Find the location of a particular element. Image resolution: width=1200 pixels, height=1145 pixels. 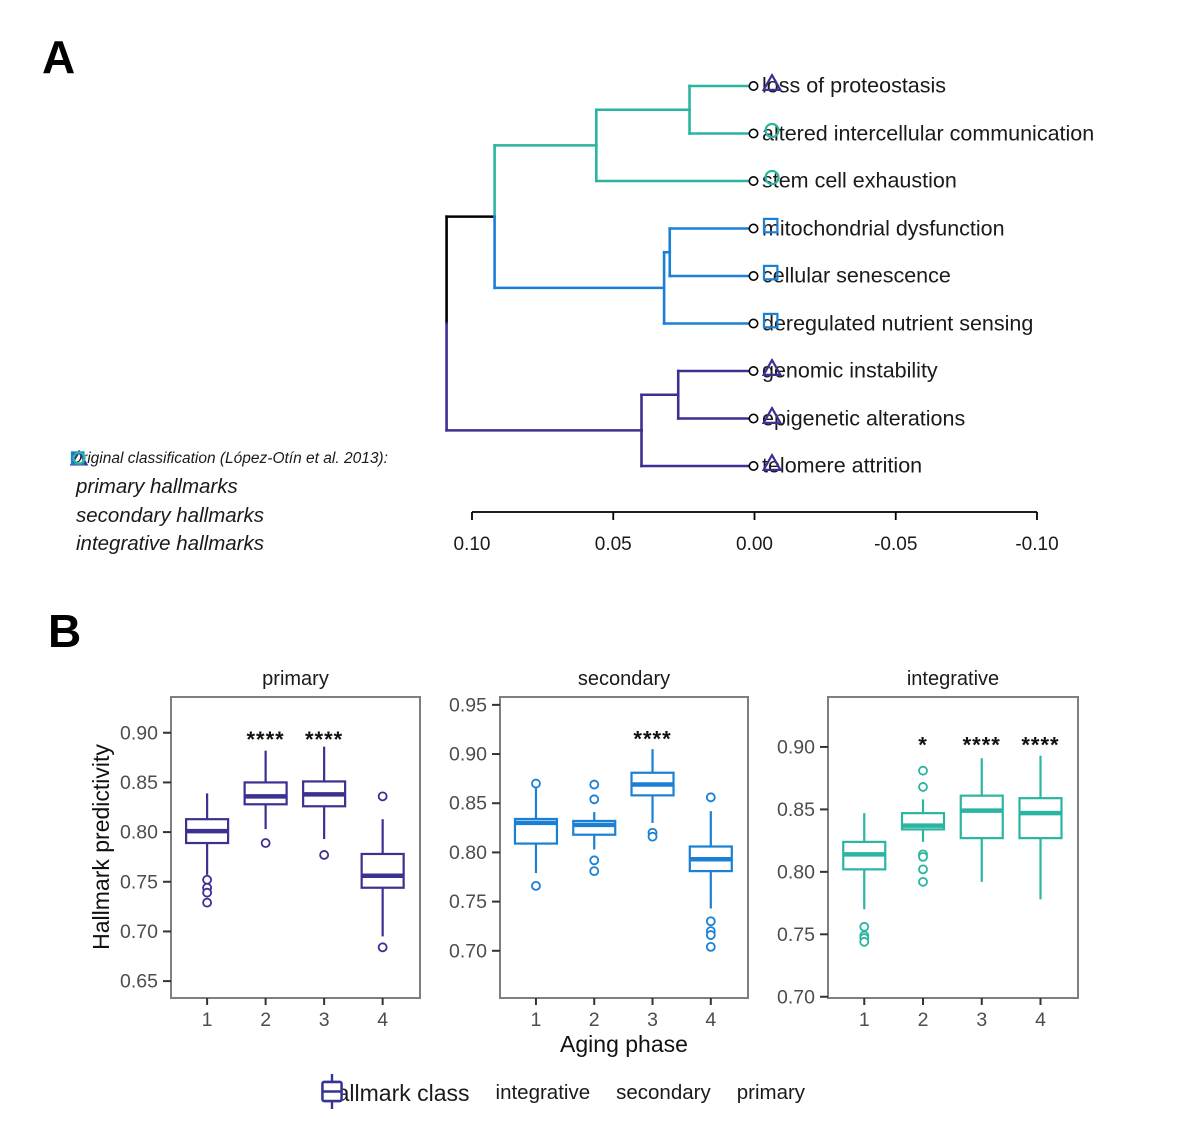

hallmark-class-legend-item: integrative is located at coordinates (456, 1091).